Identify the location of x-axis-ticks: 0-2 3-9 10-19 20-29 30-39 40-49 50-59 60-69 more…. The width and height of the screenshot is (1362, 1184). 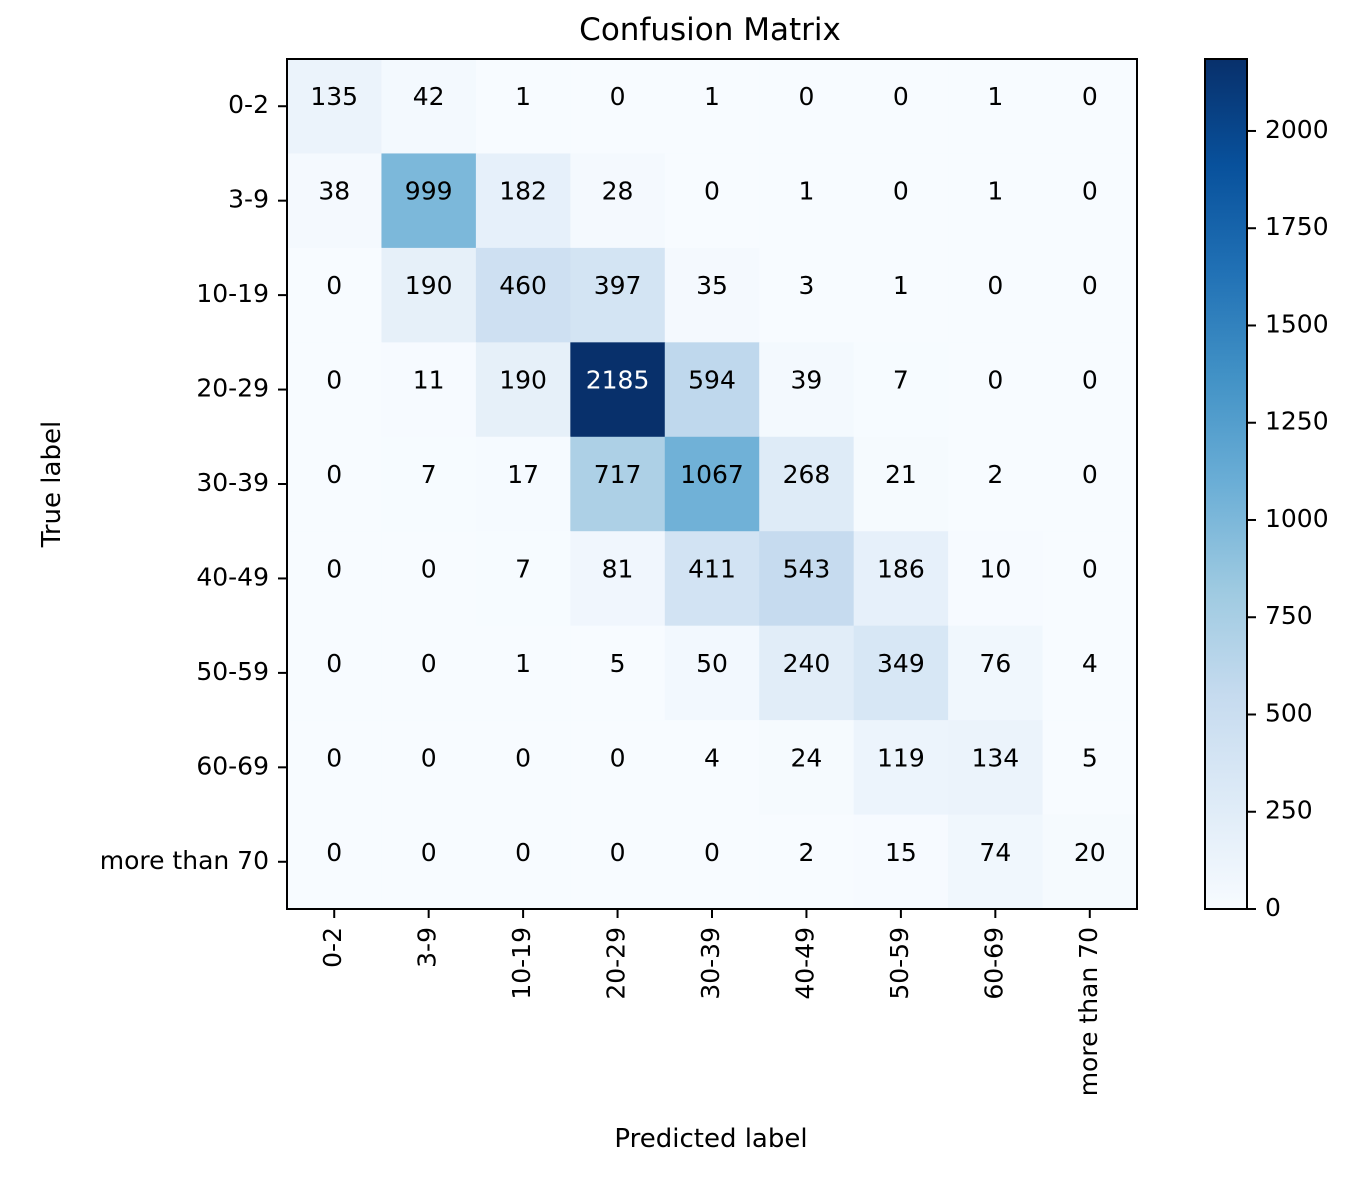
(710, 1002).